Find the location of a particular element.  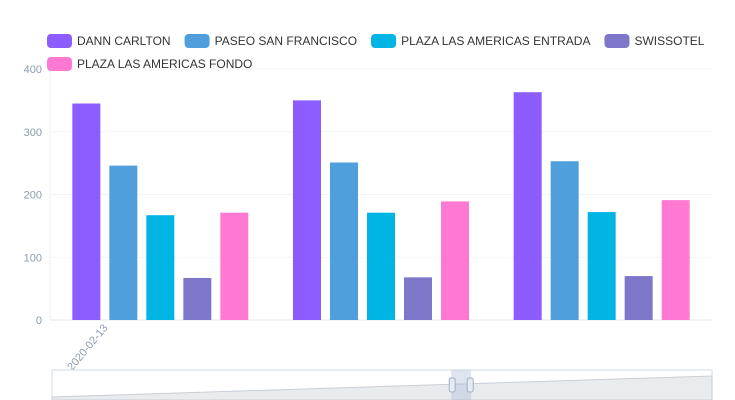

zoom-preview-area is located at coordinates (382, 387).